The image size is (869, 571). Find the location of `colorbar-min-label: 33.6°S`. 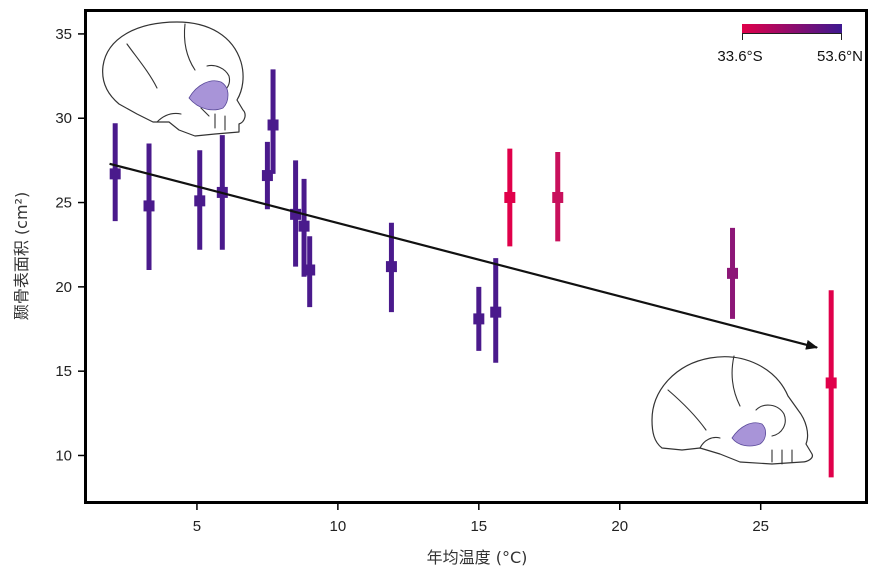

colorbar-min-label: 33.6°S is located at coordinates (739, 56).